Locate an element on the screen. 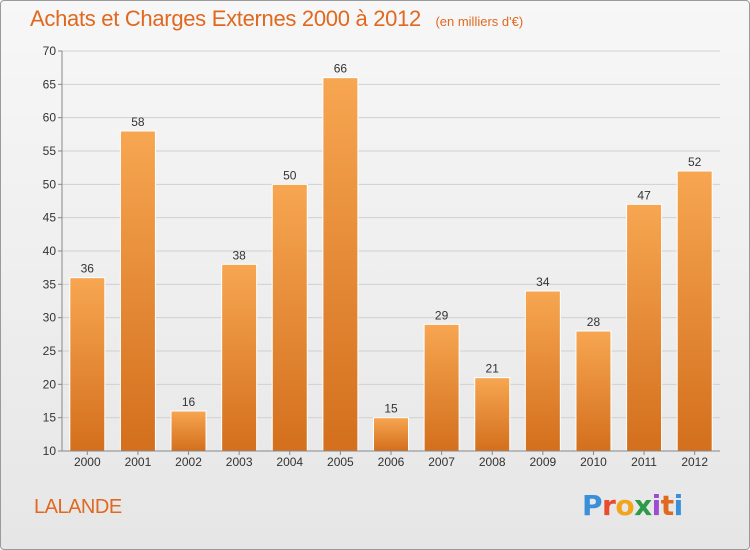 The image size is (750, 550). data-label-2006: 15 is located at coordinates (391, 409).